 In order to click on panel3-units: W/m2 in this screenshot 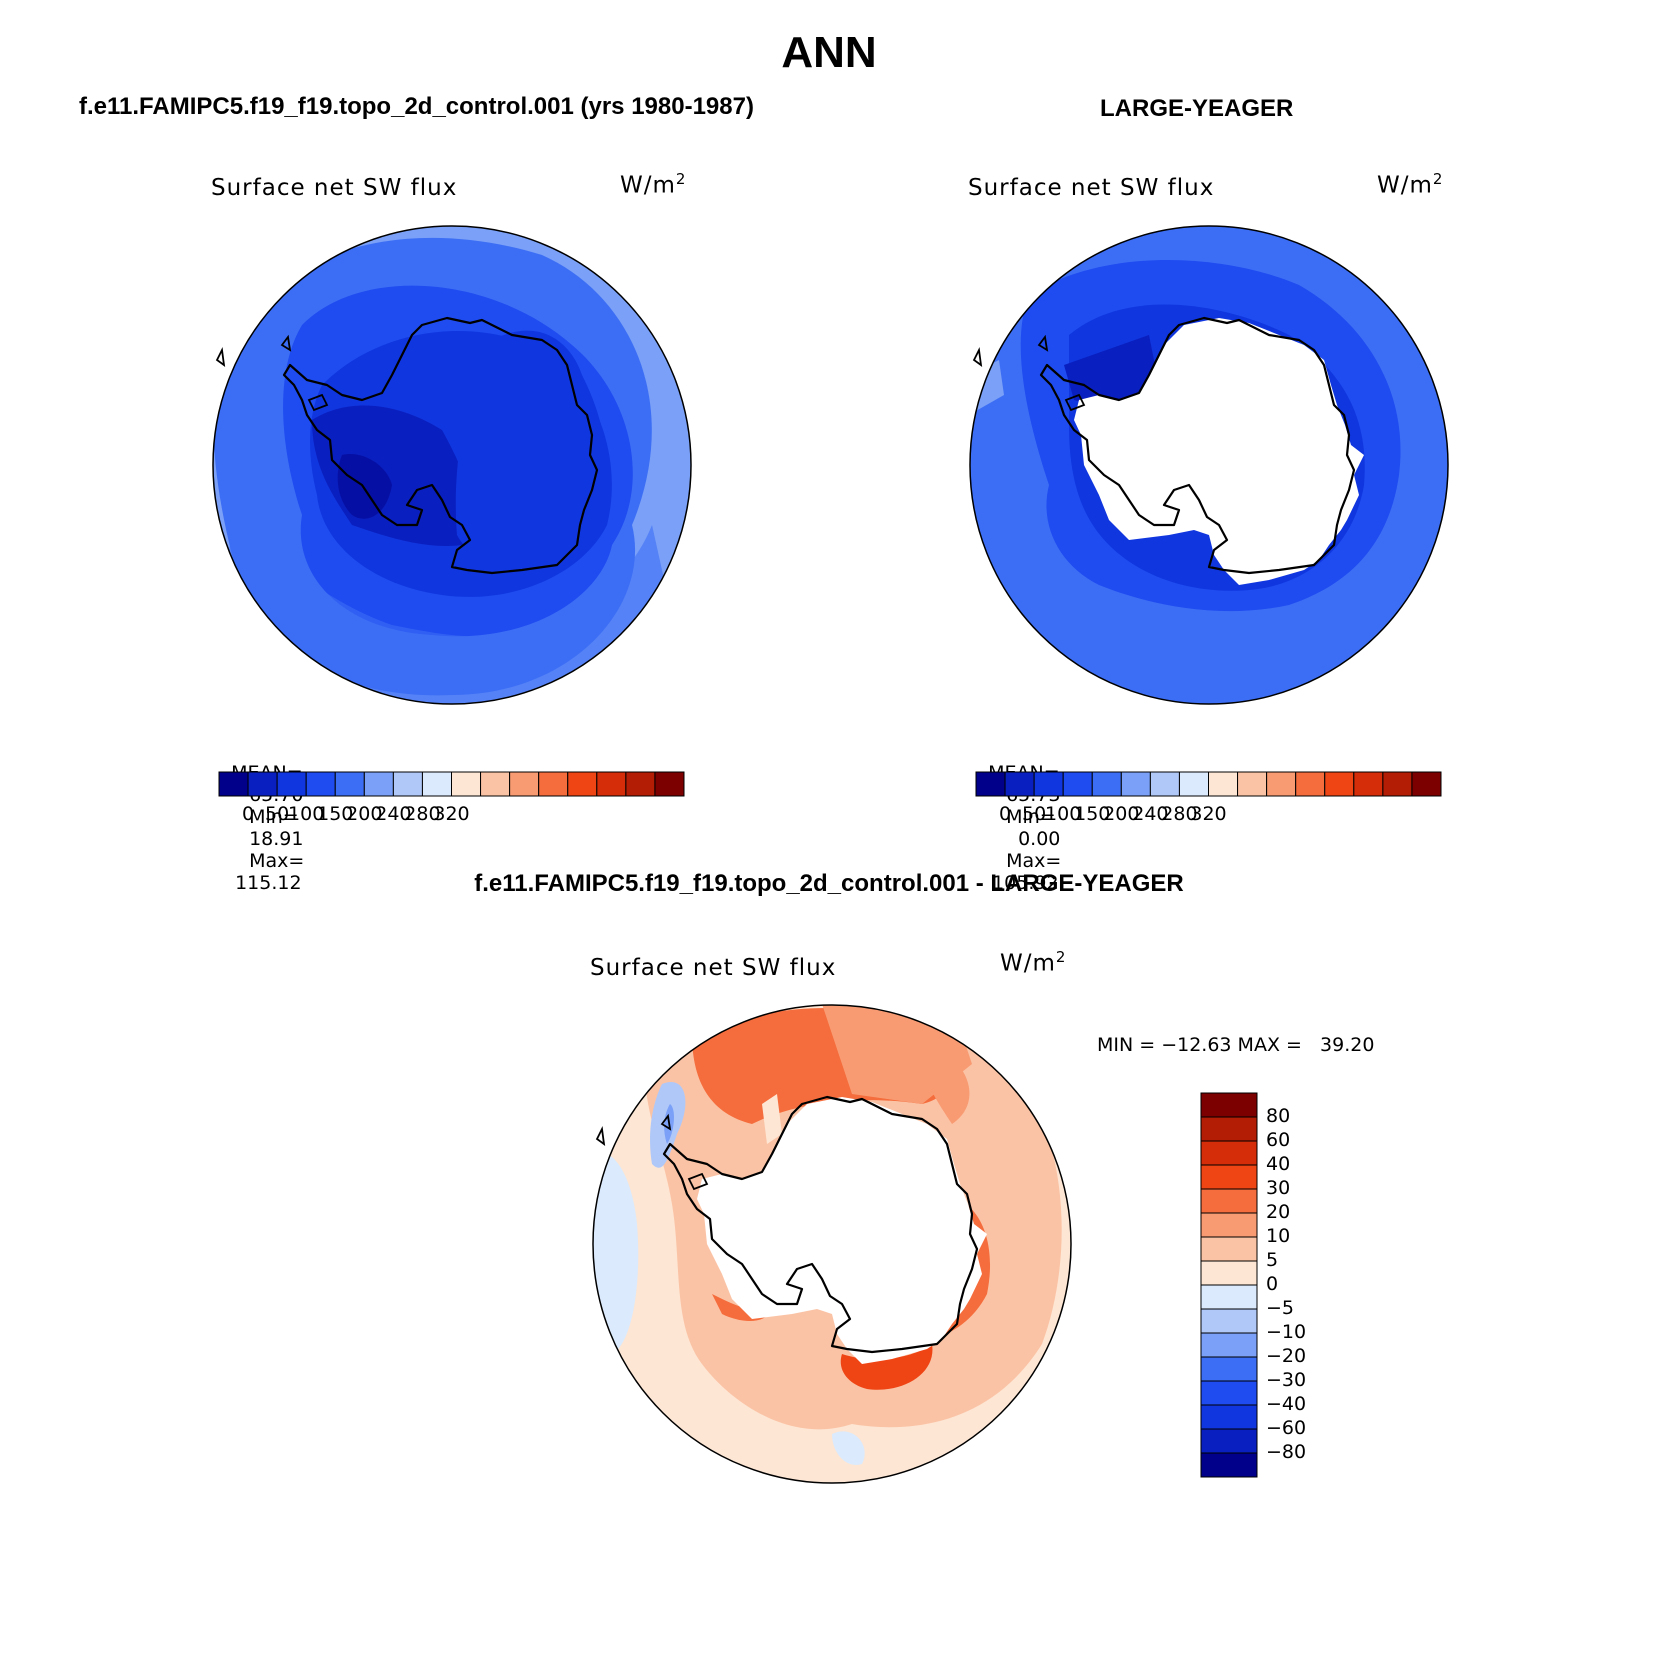, I will do `click(1033, 962)`.